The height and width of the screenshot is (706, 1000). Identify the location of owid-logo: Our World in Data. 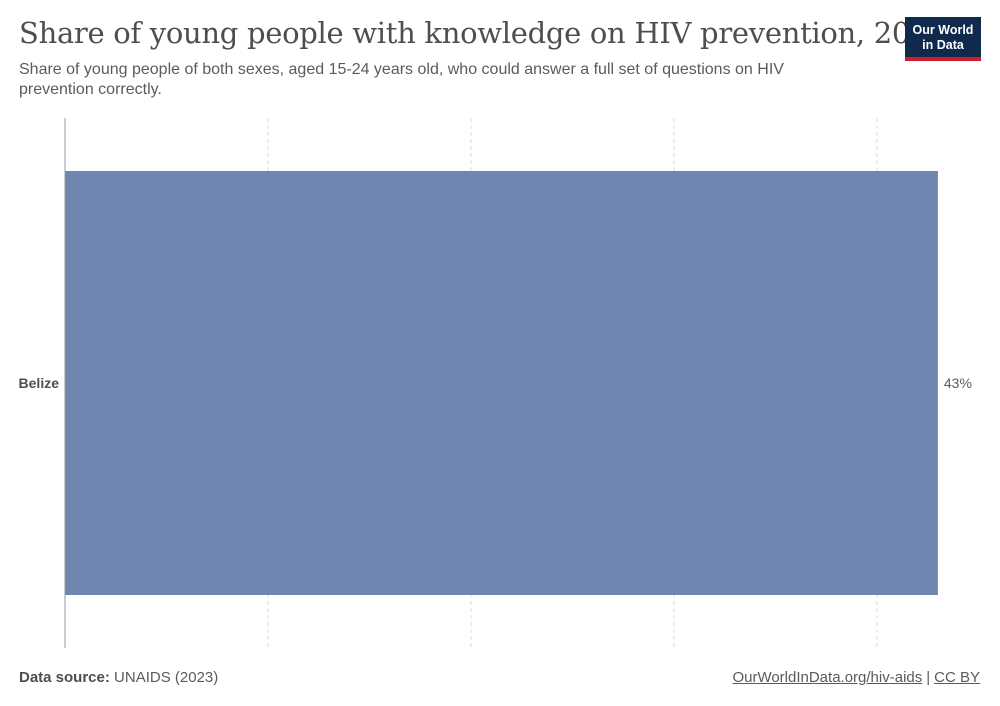
(943, 39).